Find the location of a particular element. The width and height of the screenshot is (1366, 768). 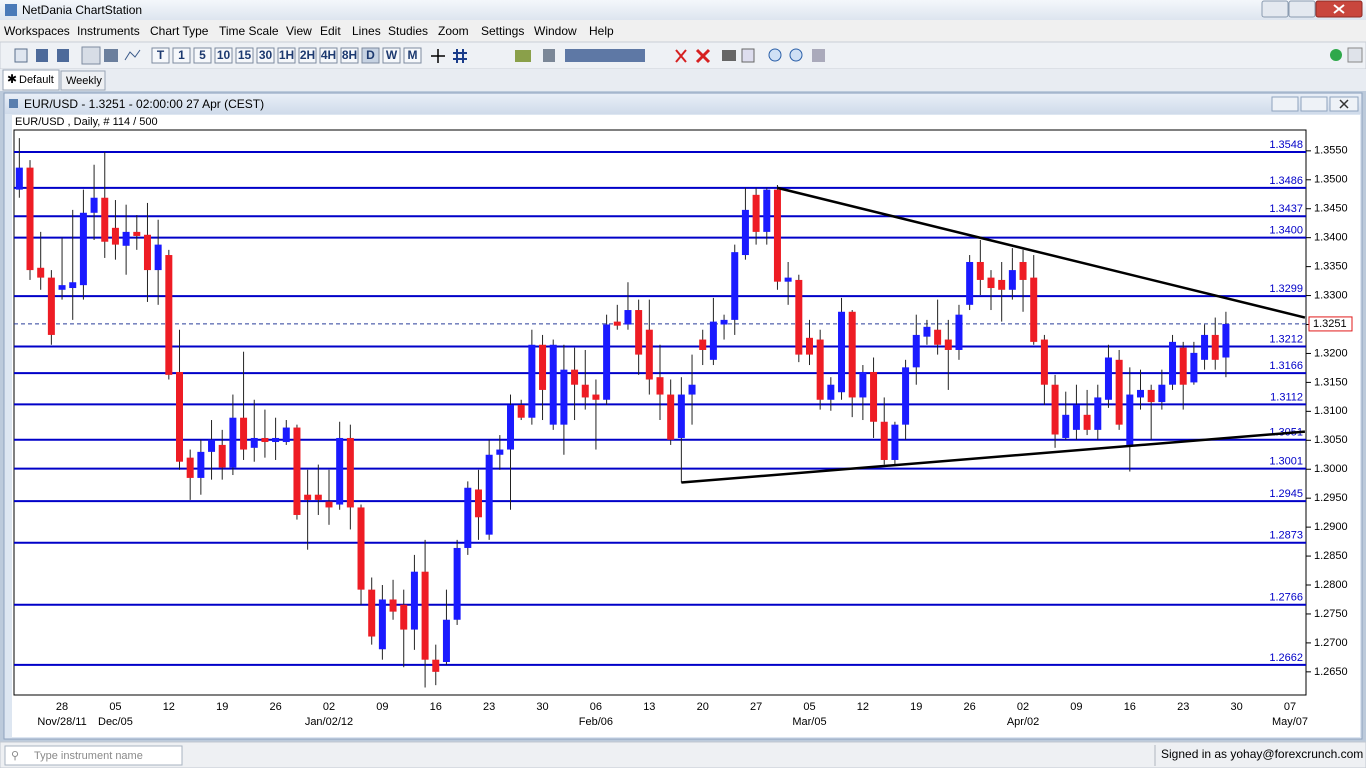

y-tick-label: 1.2850 is located at coordinates (1331, 556).